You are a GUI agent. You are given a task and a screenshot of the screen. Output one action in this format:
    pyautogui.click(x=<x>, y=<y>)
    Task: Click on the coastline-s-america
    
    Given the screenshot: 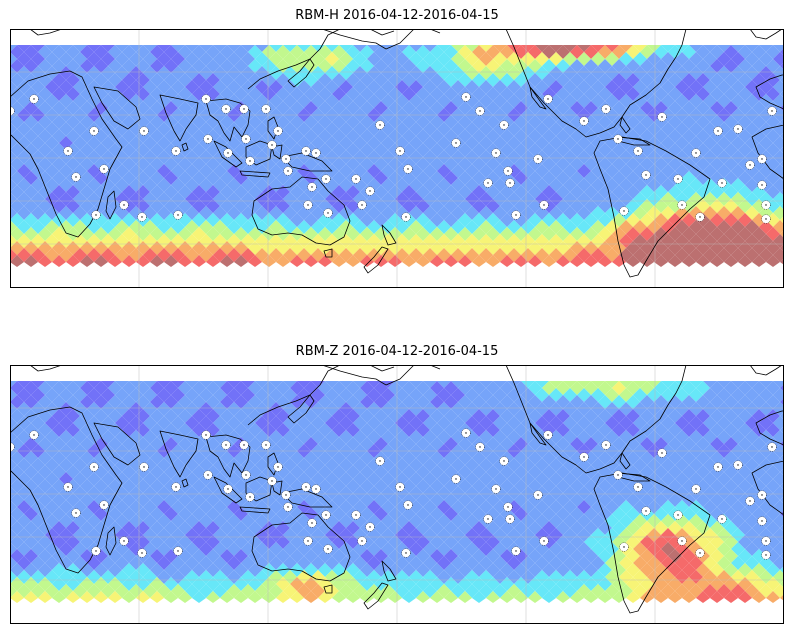 What is the action you would take?
    pyautogui.click(x=652, y=207)
    